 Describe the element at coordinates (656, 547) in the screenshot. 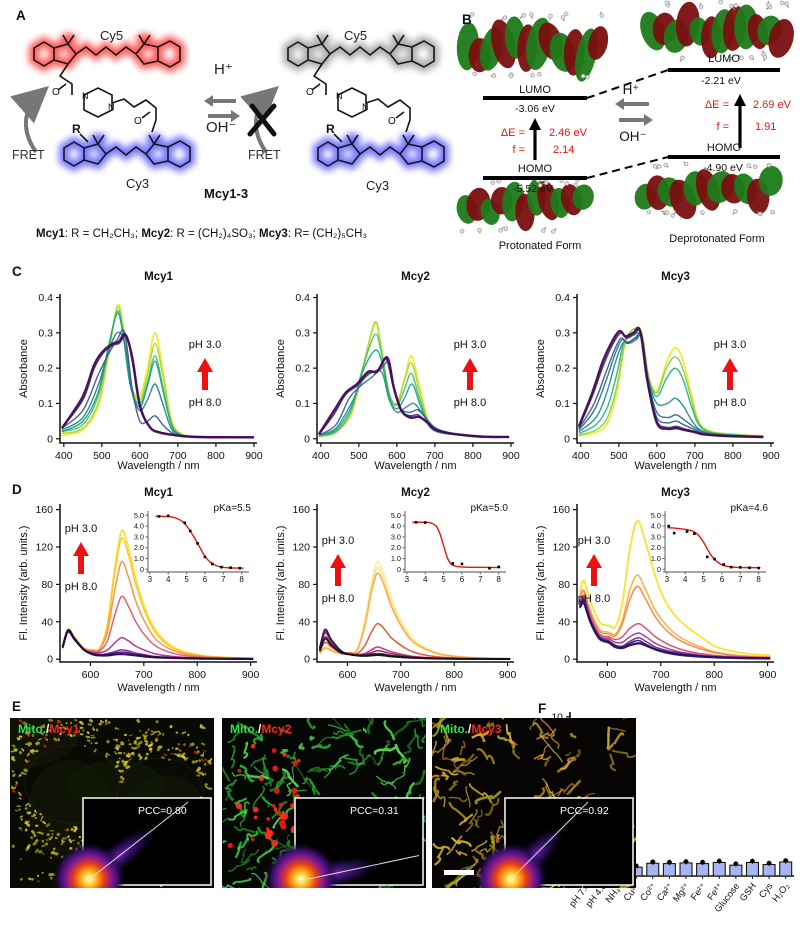

I see `svg-text: 2.0` at that location.